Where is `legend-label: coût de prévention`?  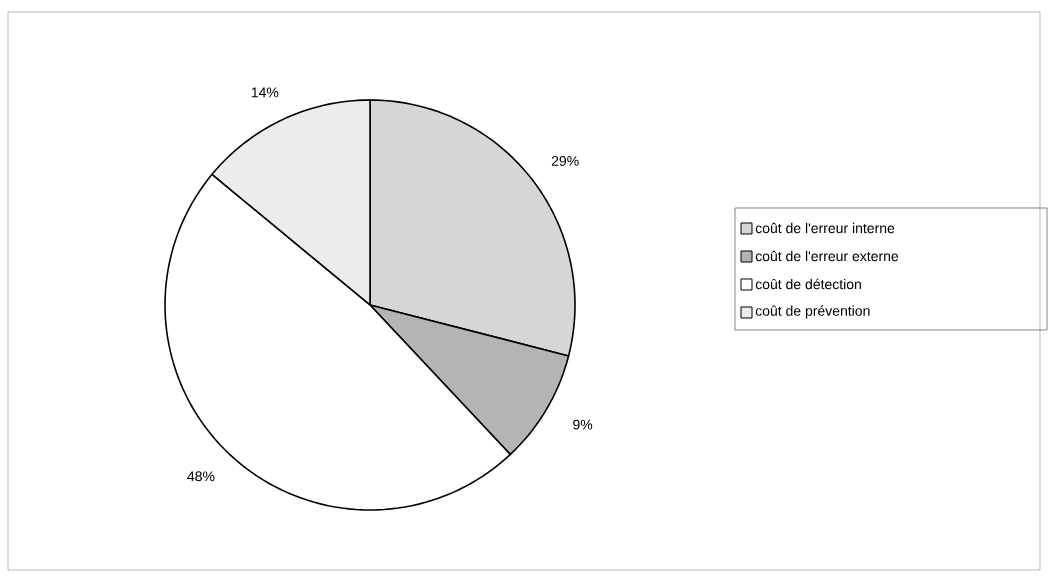 legend-label: coût de prévention is located at coordinates (812, 312).